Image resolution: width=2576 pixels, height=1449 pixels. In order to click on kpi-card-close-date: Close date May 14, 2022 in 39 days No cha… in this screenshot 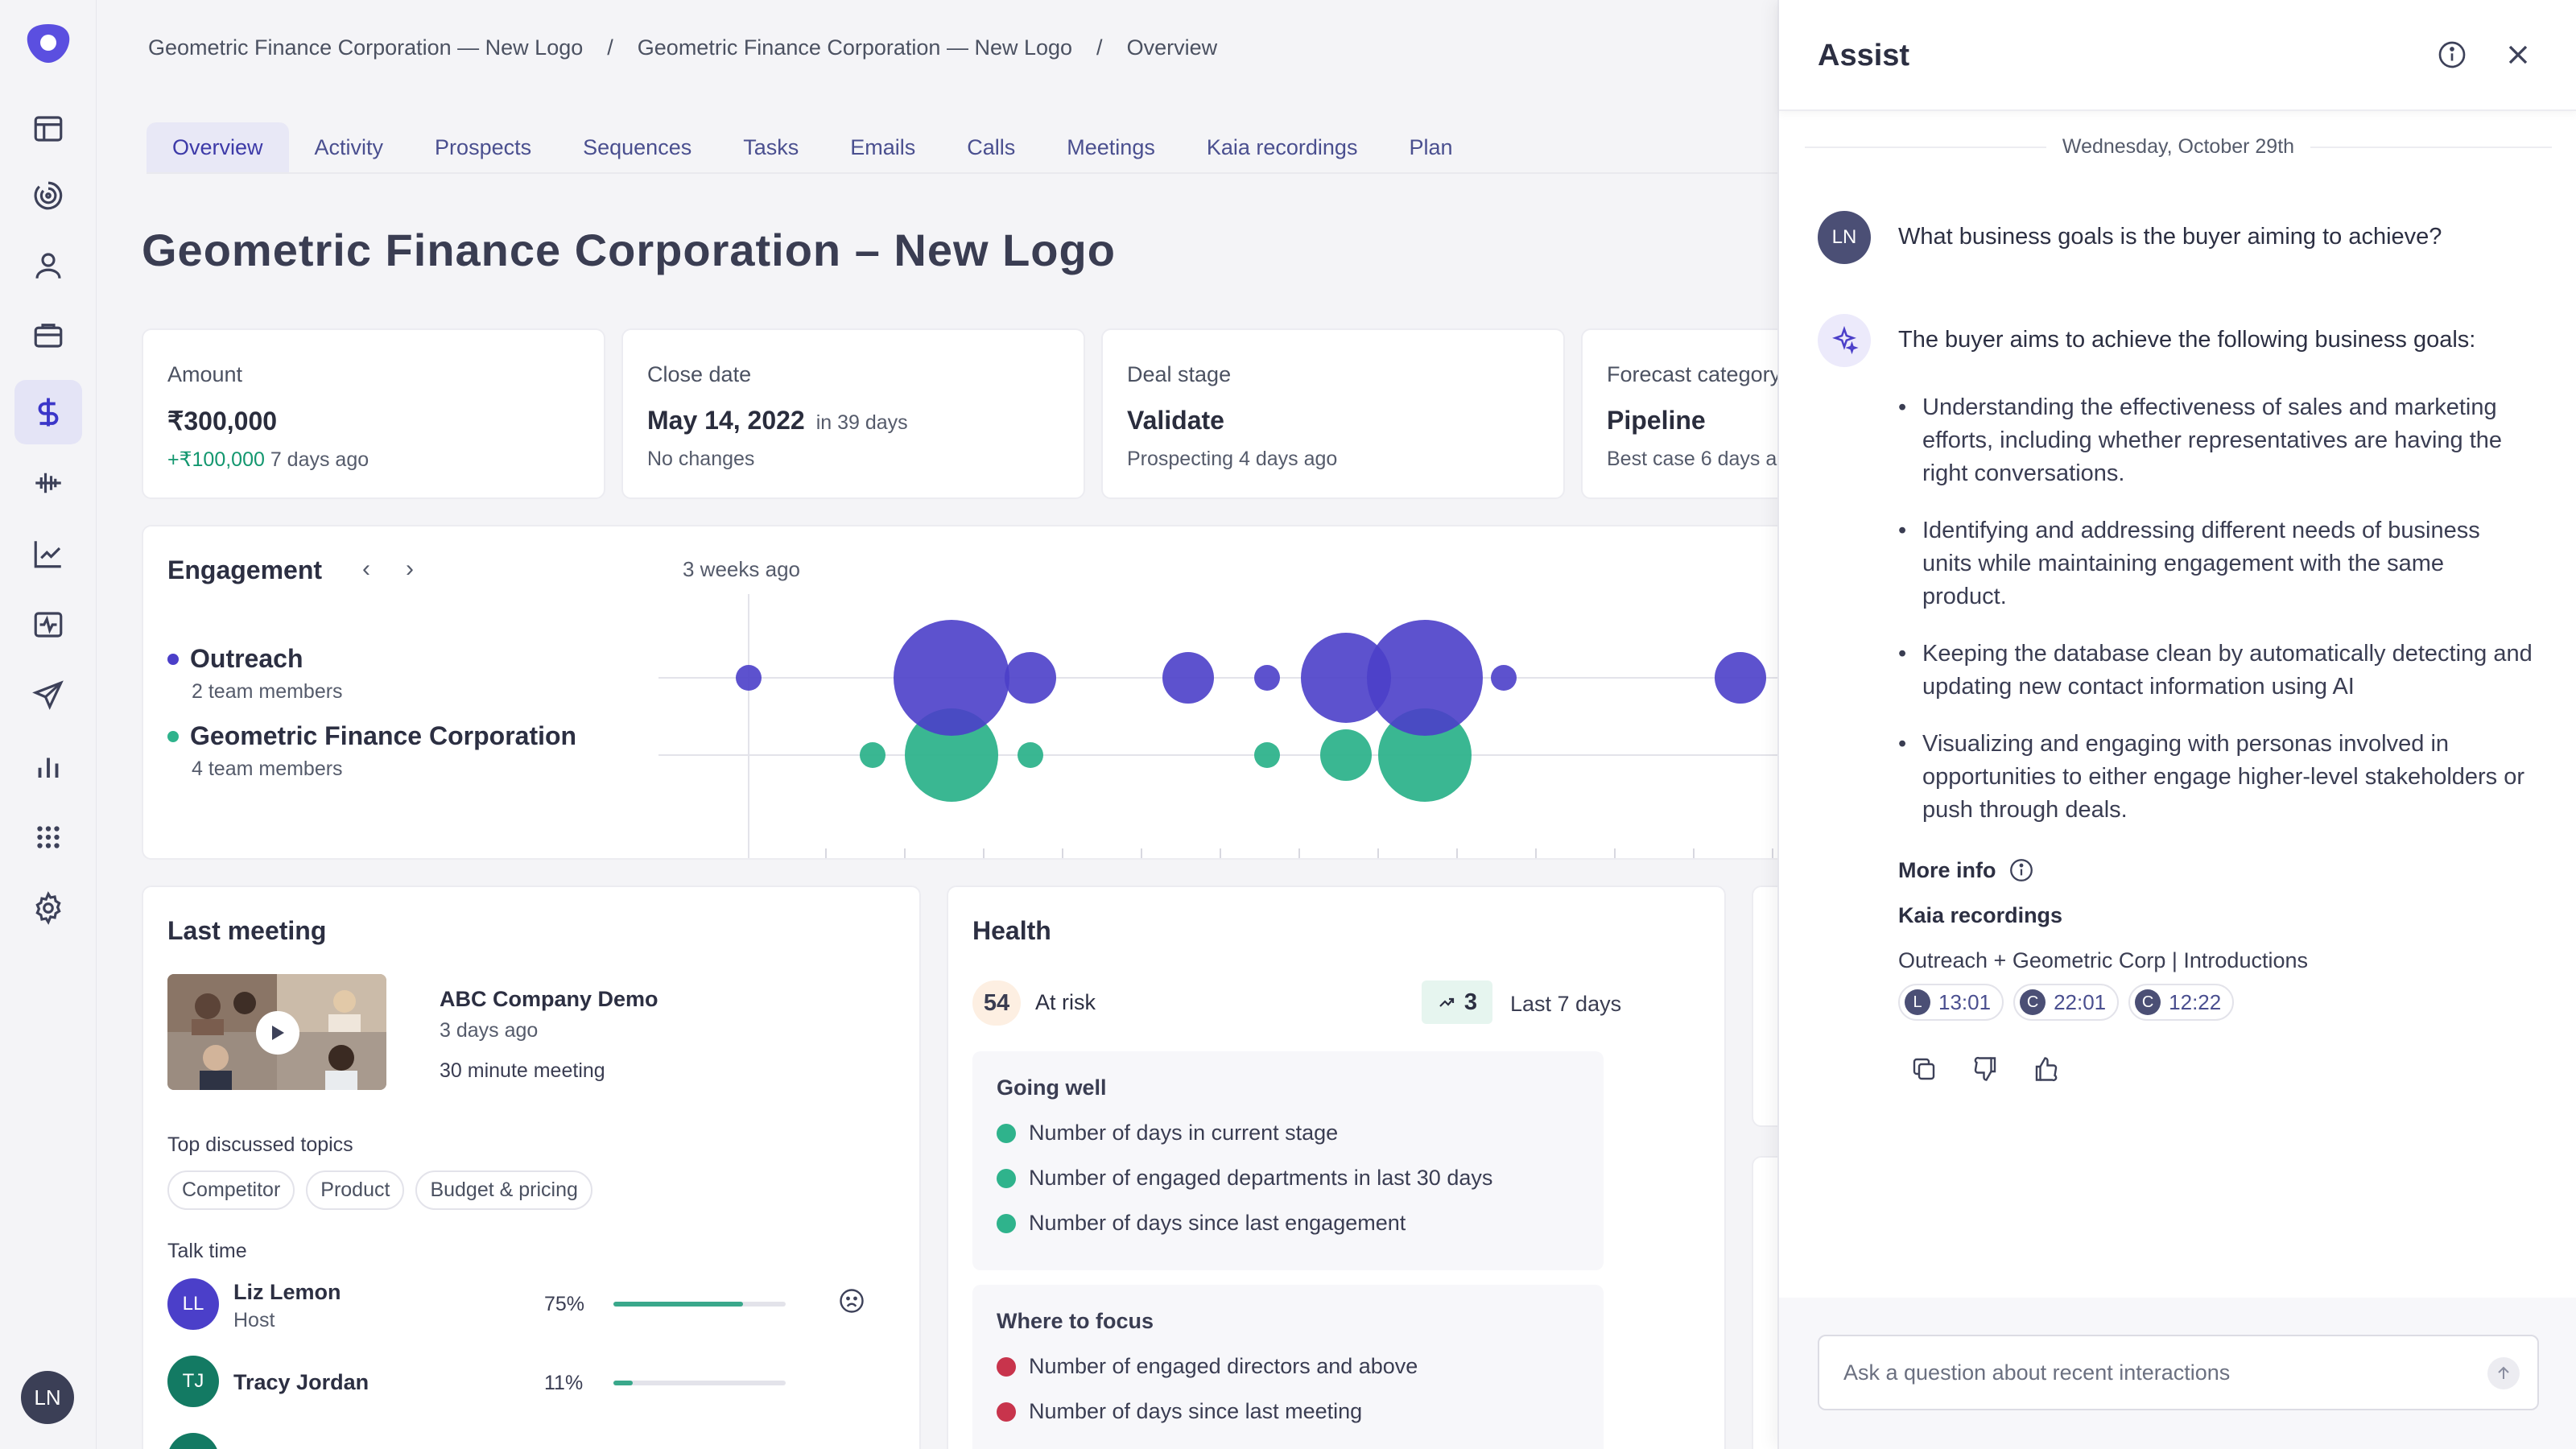, I will do `click(853, 413)`.